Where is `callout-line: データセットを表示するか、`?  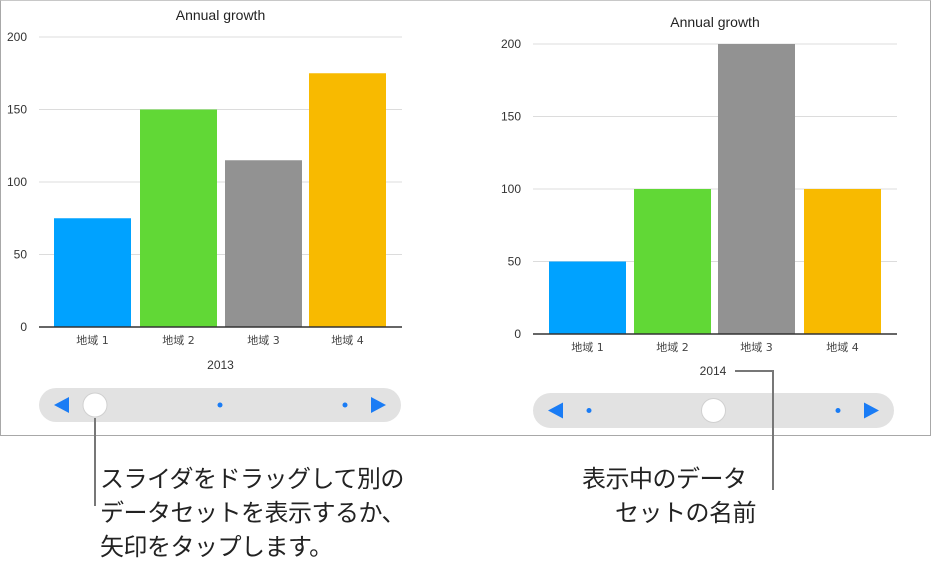 callout-line: データセットを表示するか、 is located at coordinates (253, 513).